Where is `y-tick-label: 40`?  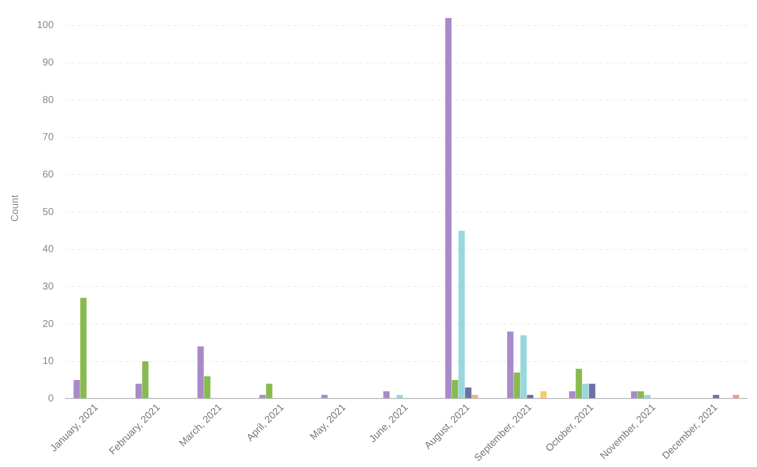 y-tick-label: 40 is located at coordinates (48, 250).